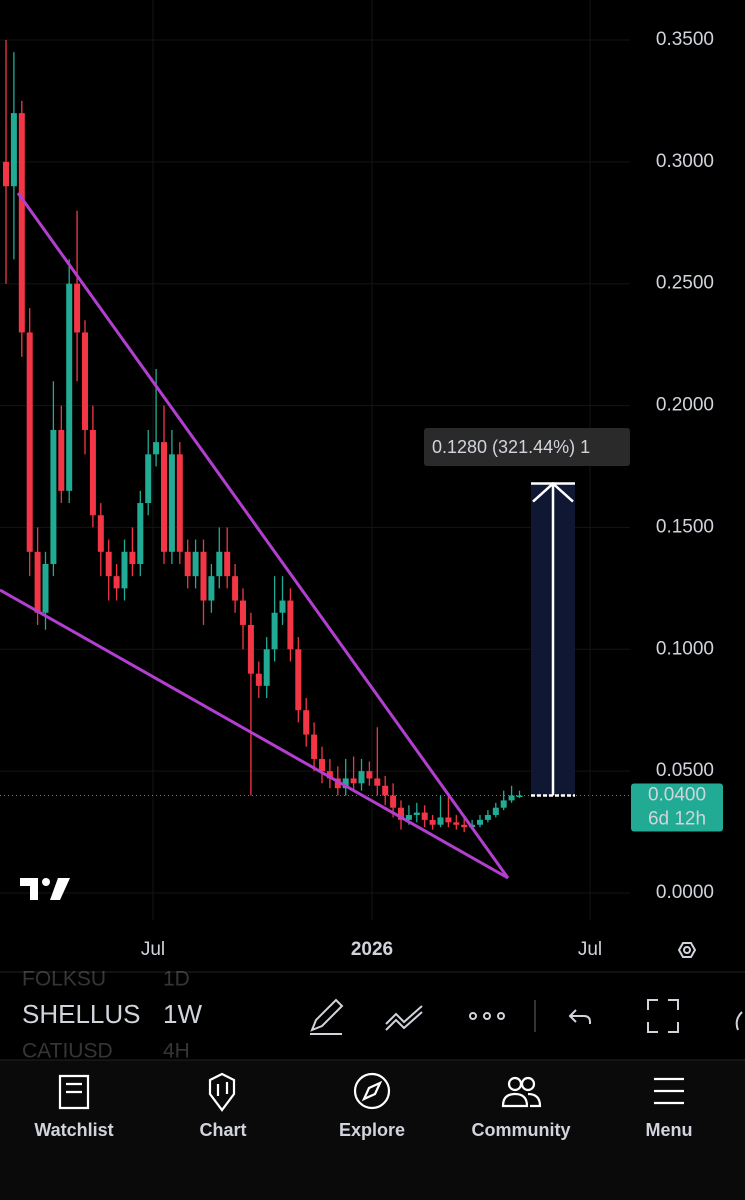  What do you see at coordinates (521, 1092) in the screenshot?
I see `community-icon` at bounding box center [521, 1092].